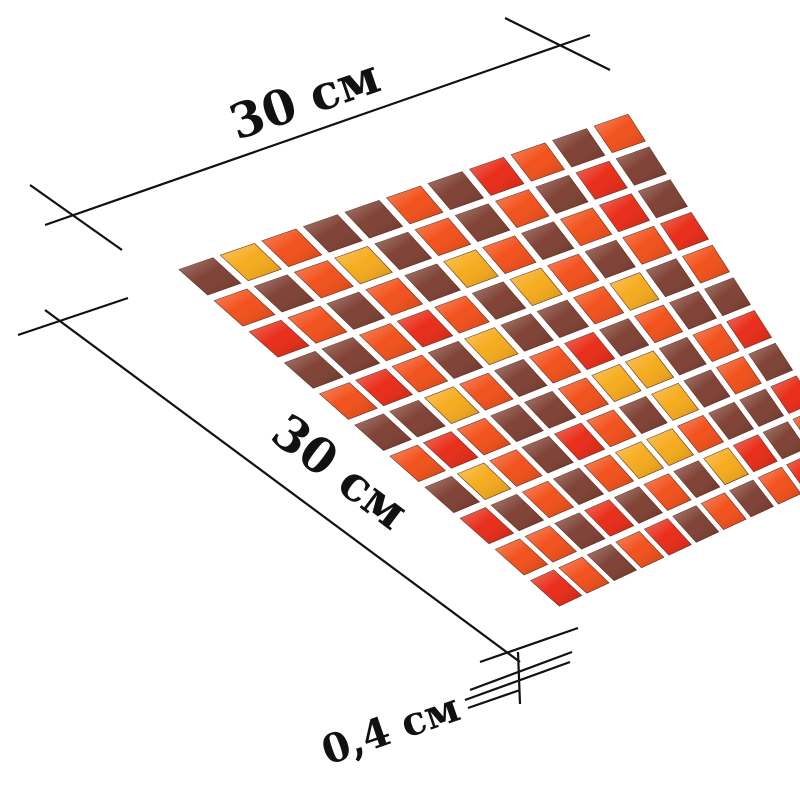 The width and height of the screenshot is (800, 800). Describe the element at coordinates (494, 699) in the screenshot. I see `thickness-leader-line` at that location.